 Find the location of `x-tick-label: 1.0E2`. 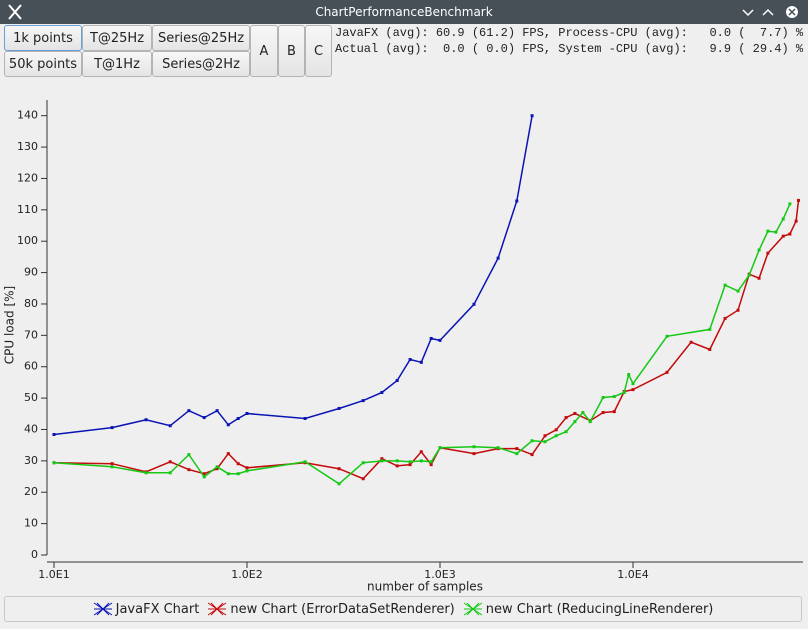

x-tick-label: 1.0E2 is located at coordinates (246, 574).